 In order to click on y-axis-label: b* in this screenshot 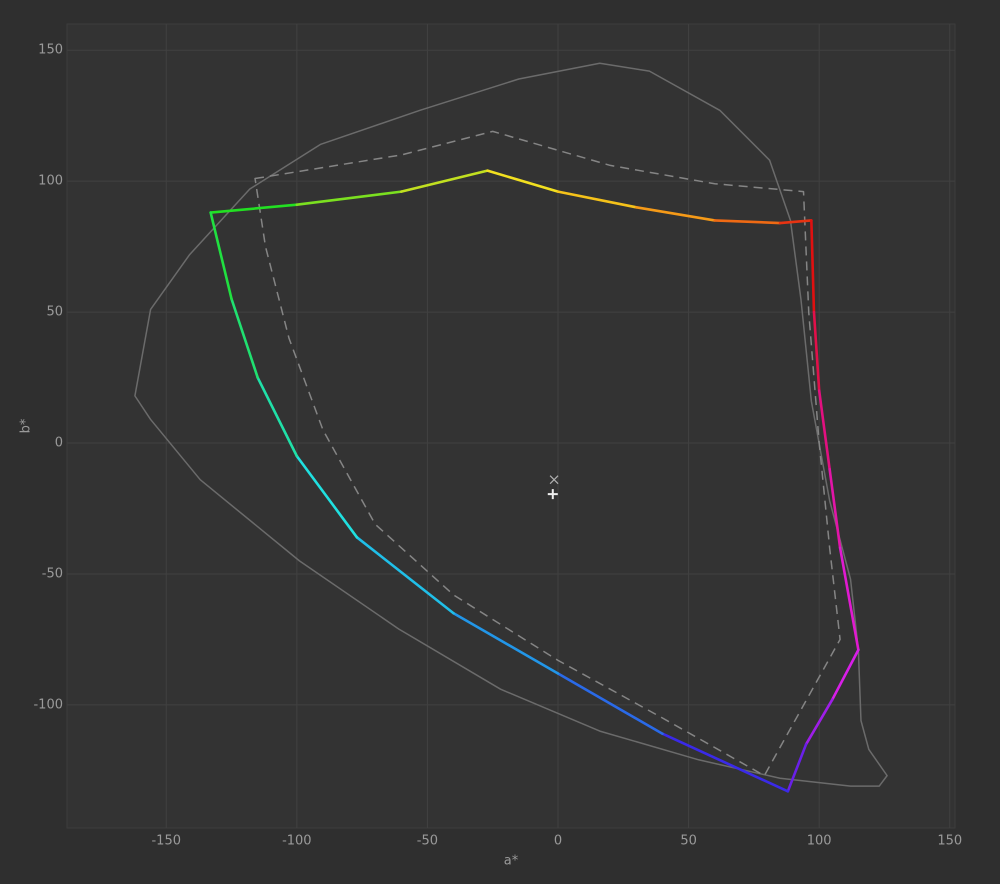, I will do `click(26, 425)`.